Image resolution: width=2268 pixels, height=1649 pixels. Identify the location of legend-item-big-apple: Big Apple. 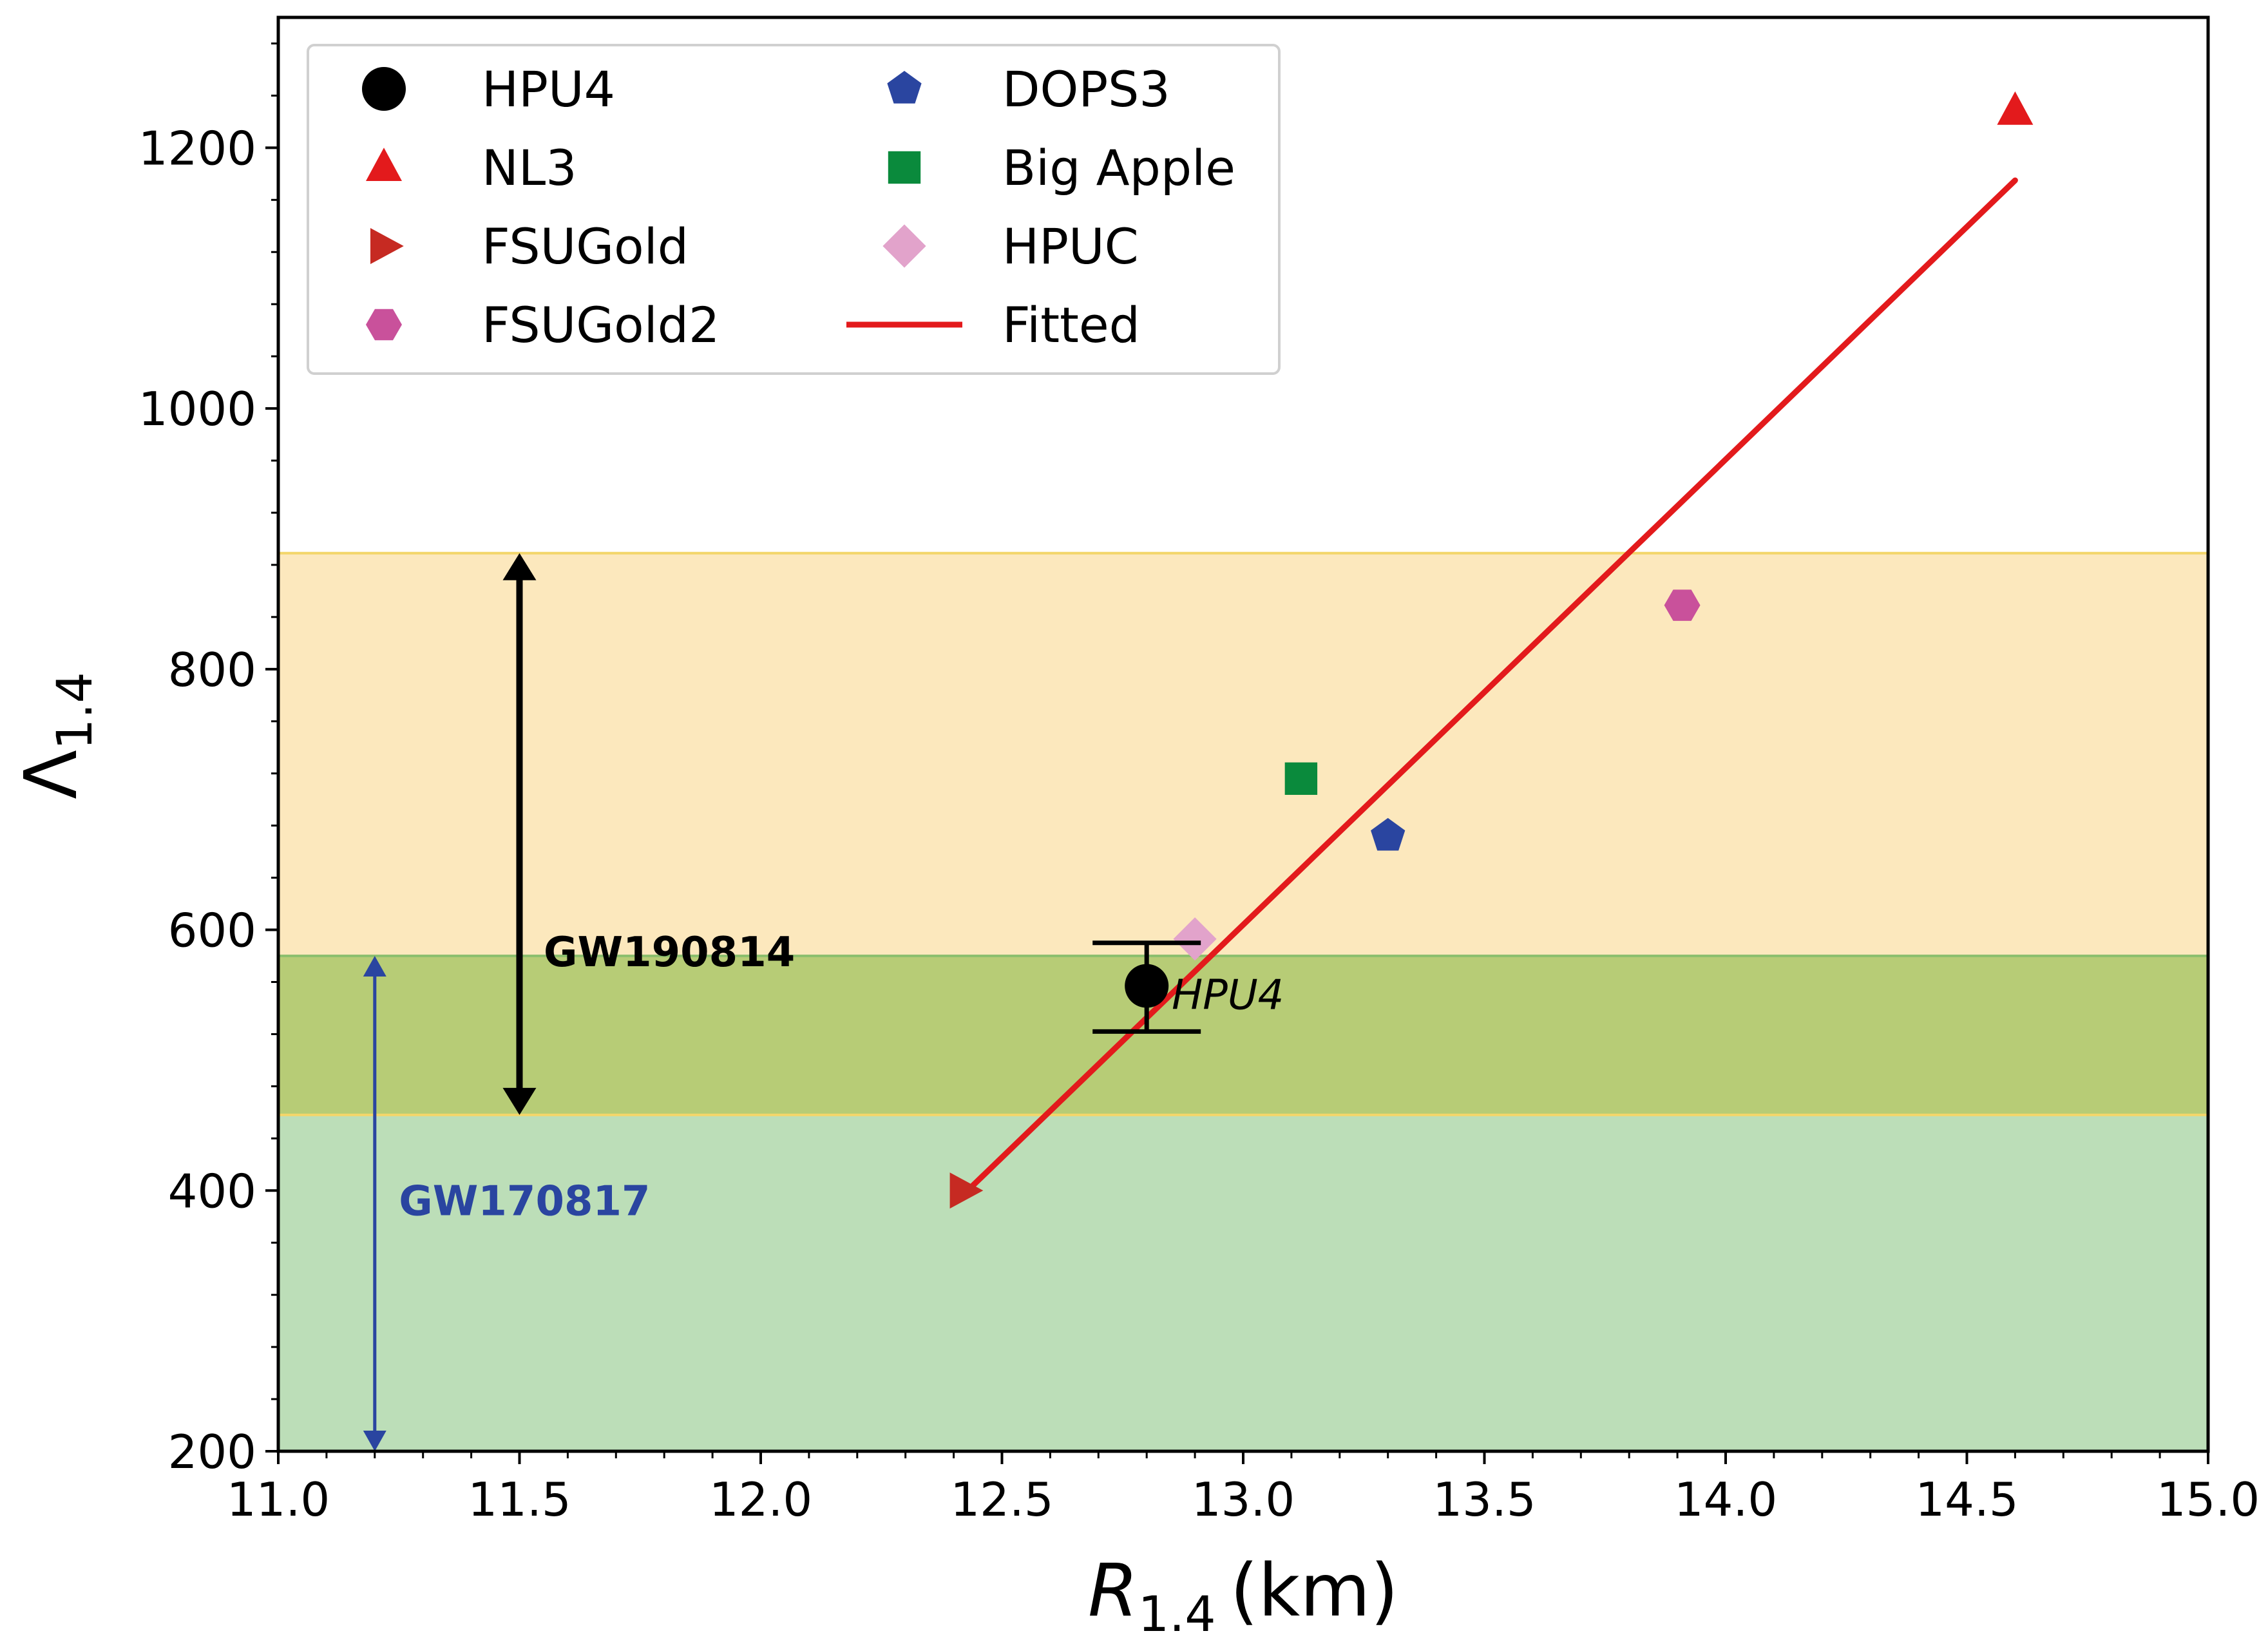
(1061, 167).